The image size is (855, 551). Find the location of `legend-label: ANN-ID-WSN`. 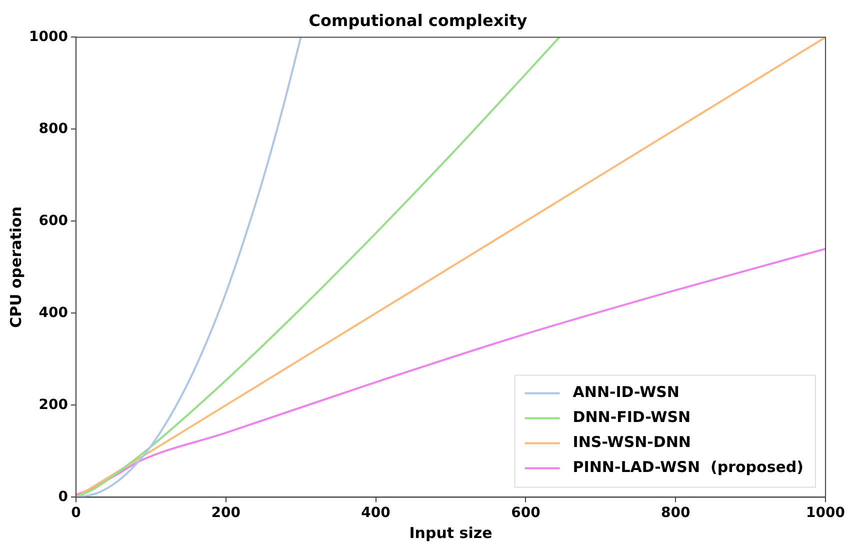

legend-label: ANN-ID-WSN is located at coordinates (626, 392).